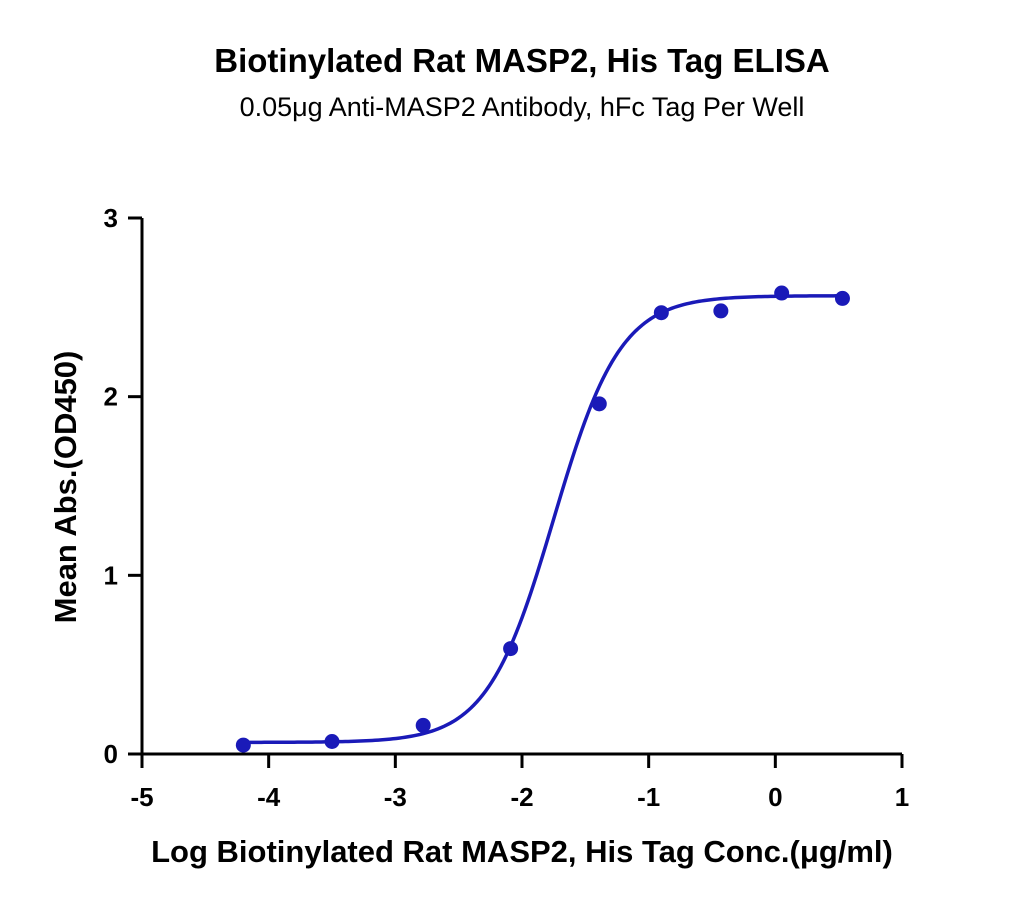 Image resolution: width=1030 pixels, height=915 pixels. What do you see at coordinates (269, 797) in the screenshot?
I see `x-tick-label: -4` at bounding box center [269, 797].